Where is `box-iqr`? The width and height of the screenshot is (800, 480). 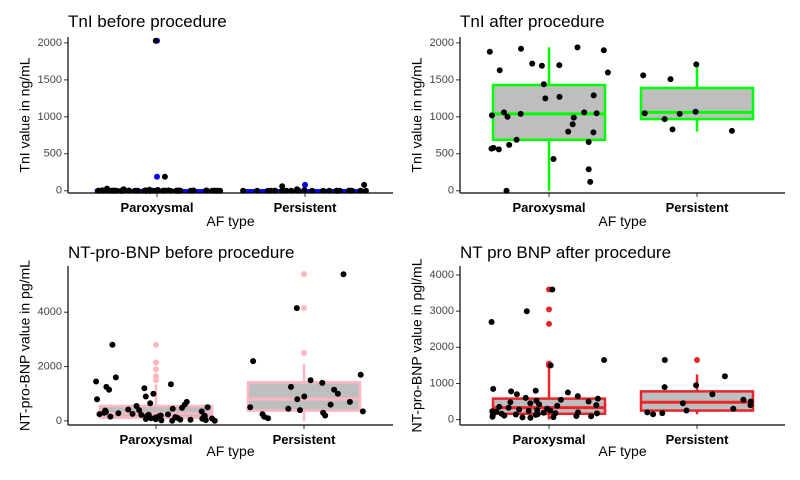 box-iqr is located at coordinates (304, 396).